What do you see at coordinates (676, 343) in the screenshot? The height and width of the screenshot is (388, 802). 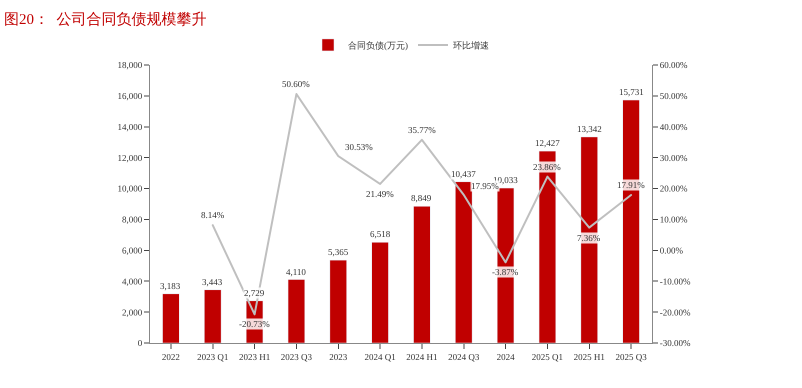 I see `y2-tick-label: -30.00%` at bounding box center [676, 343].